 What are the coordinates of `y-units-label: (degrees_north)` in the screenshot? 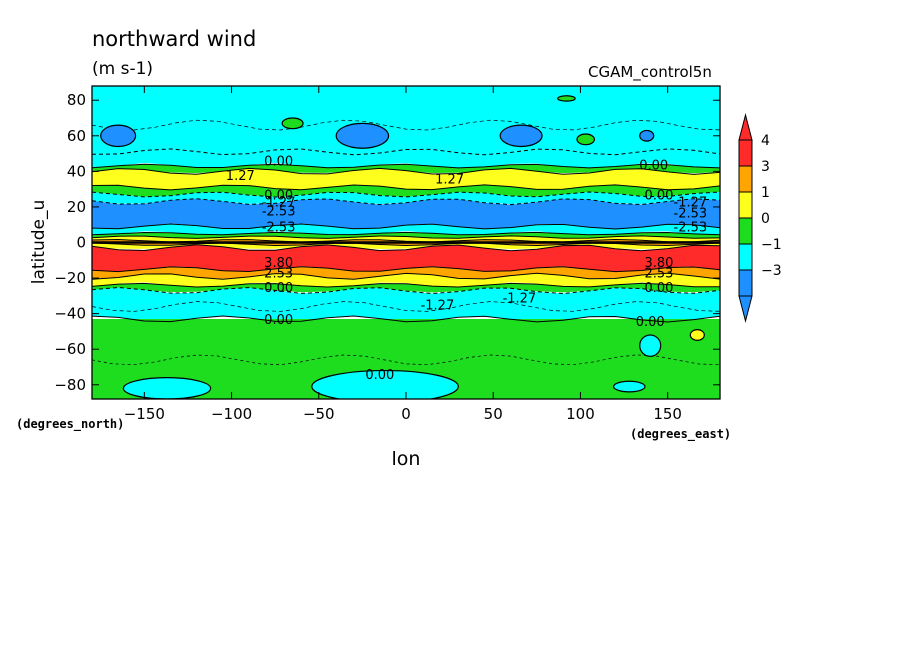 It's located at (70, 424).